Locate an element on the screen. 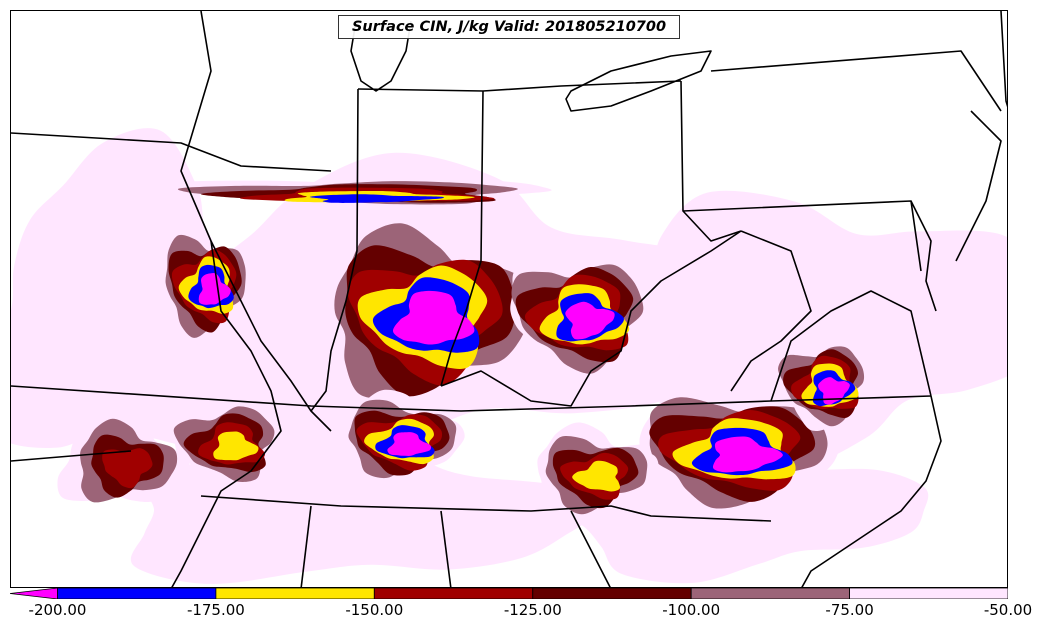 The image size is (1044, 633). map-title: Surface CIN, J/kg Valid: 201805210700 is located at coordinates (509, 27).